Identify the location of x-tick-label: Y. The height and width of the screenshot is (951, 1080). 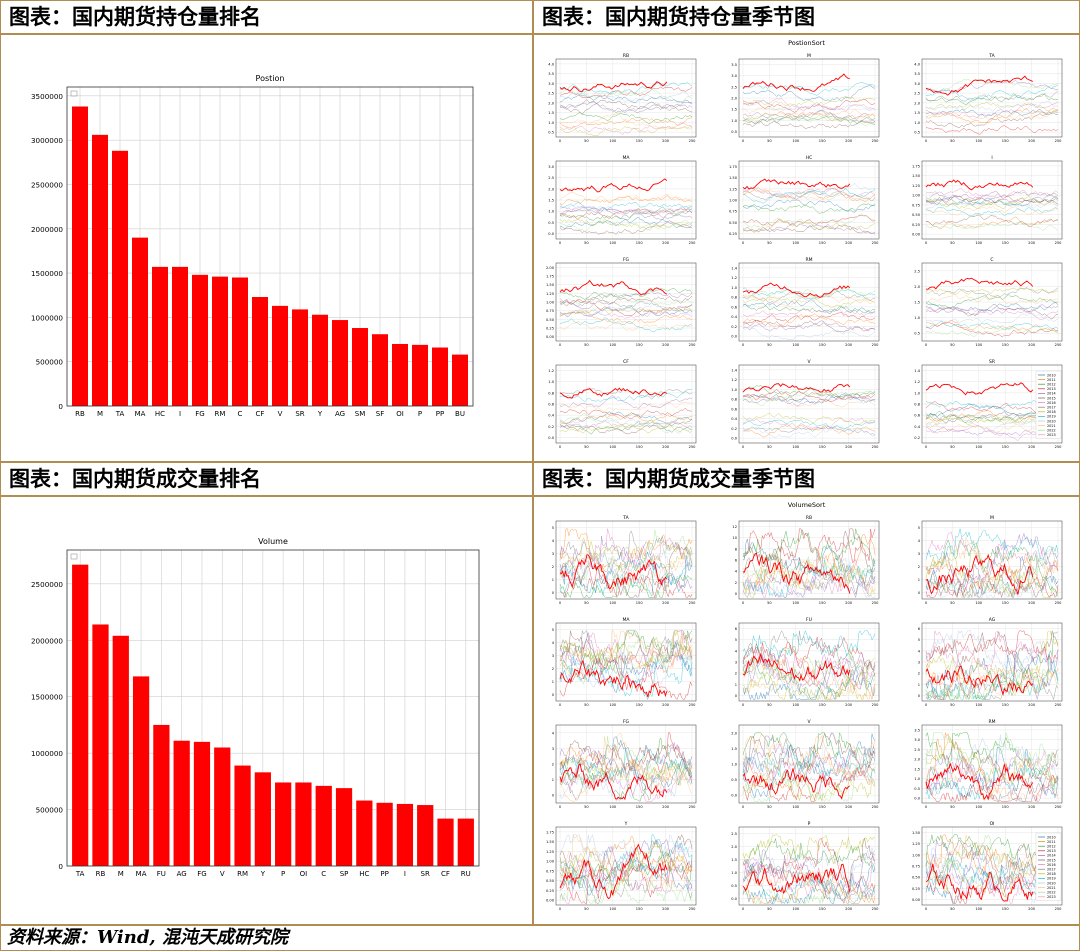
(320, 414).